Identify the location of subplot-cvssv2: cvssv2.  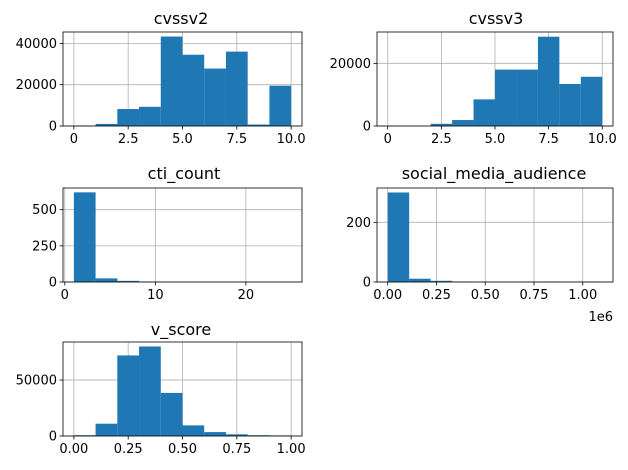
(181, 18).